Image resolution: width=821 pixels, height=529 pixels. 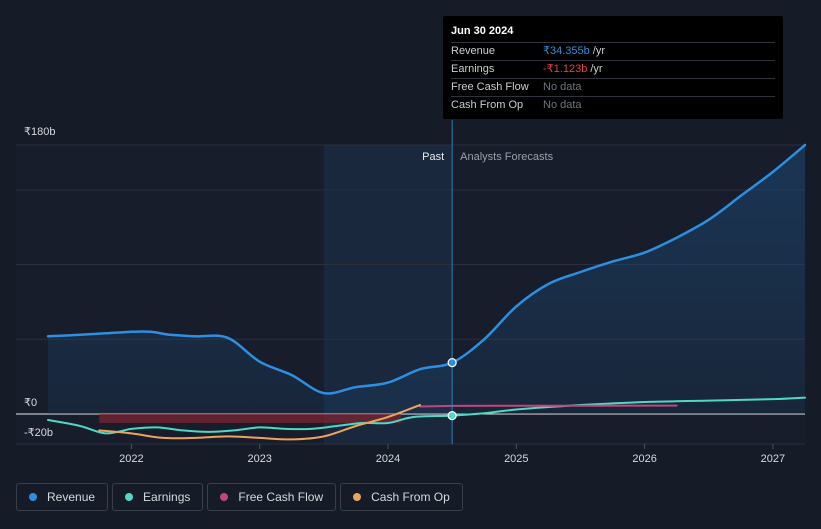 I want to click on legend-label: Cash From Op, so click(x=410, y=497).